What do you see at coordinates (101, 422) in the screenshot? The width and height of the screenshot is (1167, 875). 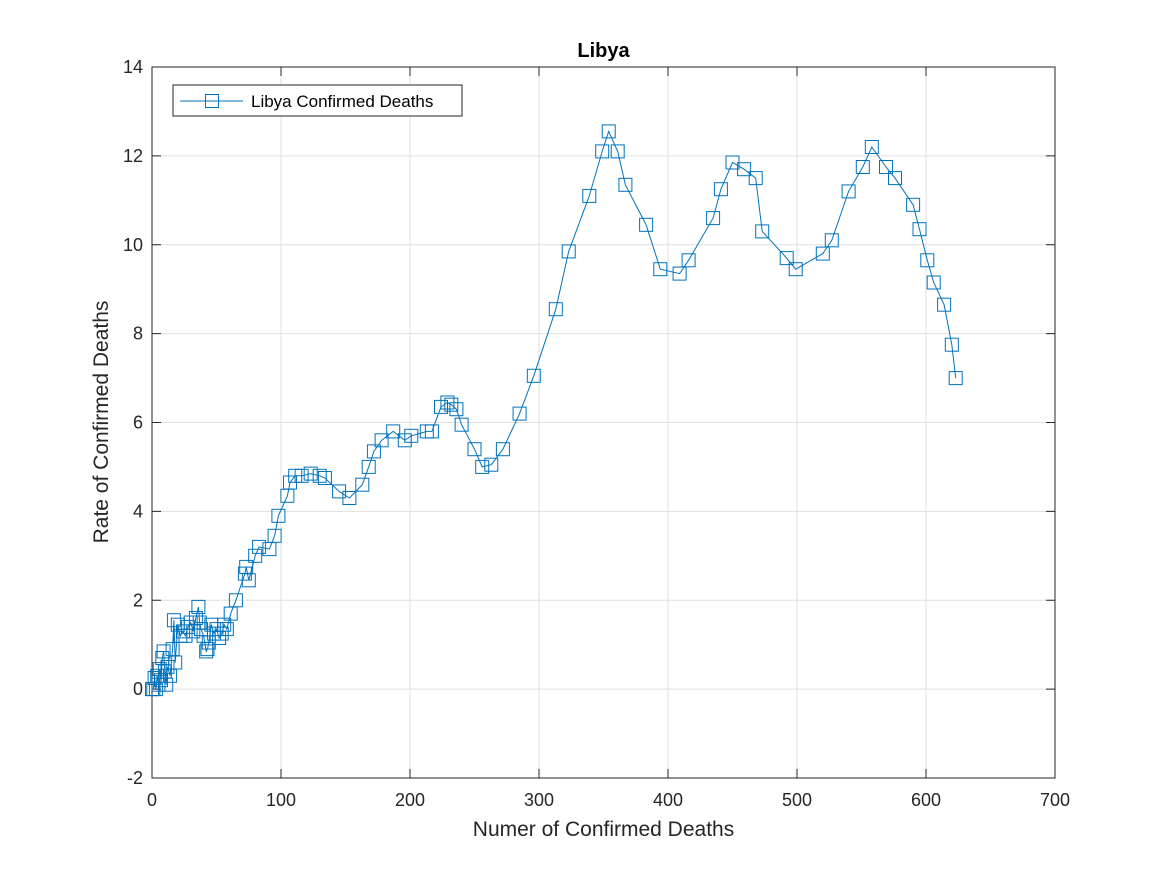 I see `y-axis-label: Rate of Confirmed Deaths` at bounding box center [101, 422].